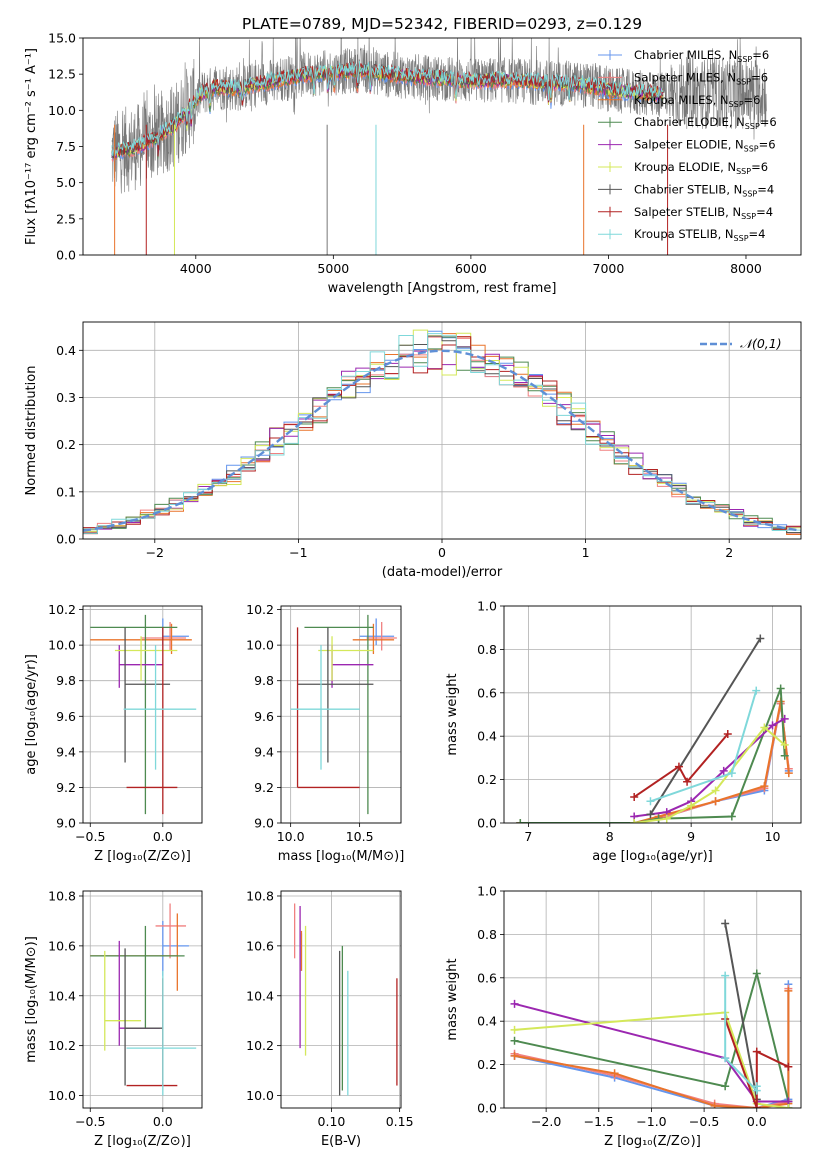  What do you see at coordinates (452, 999) in the screenshot?
I see `y-axis-label: mass weight` at bounding box center [452, 999].